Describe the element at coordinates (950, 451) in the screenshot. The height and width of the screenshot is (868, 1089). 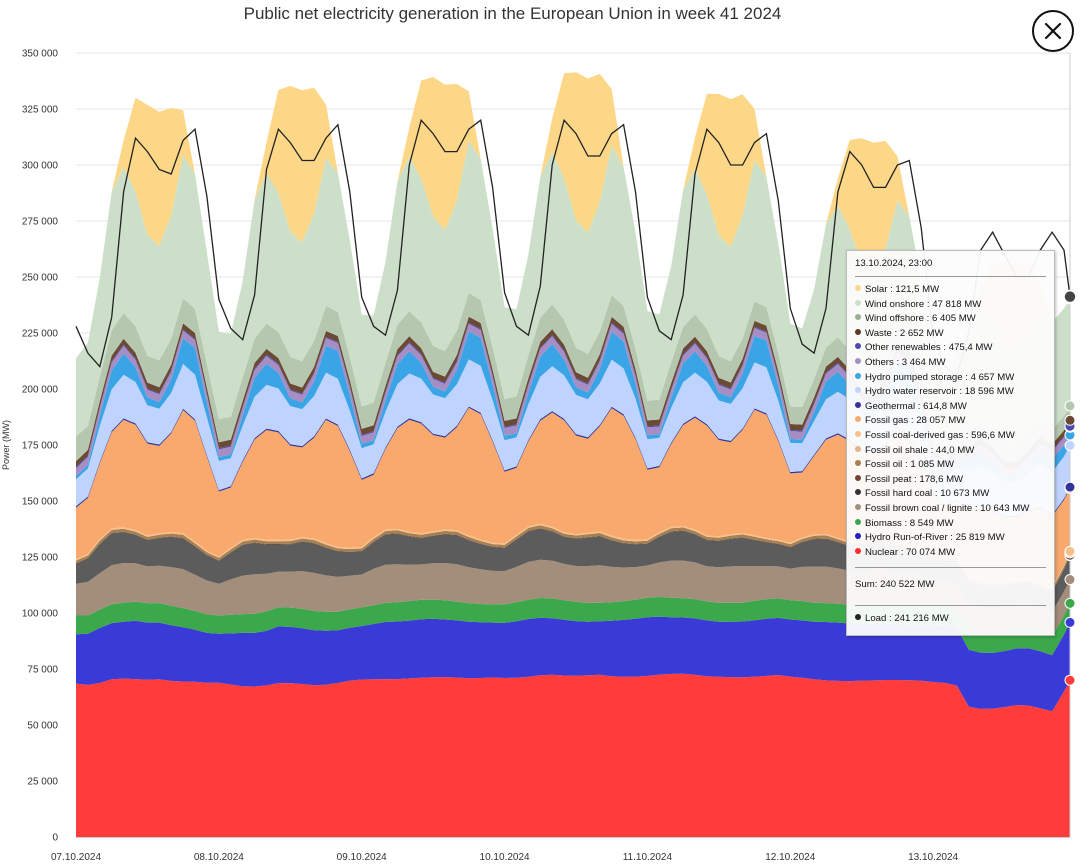
I see `tooltip-item: Fossil oil shale : 44,0 MW` at that location.